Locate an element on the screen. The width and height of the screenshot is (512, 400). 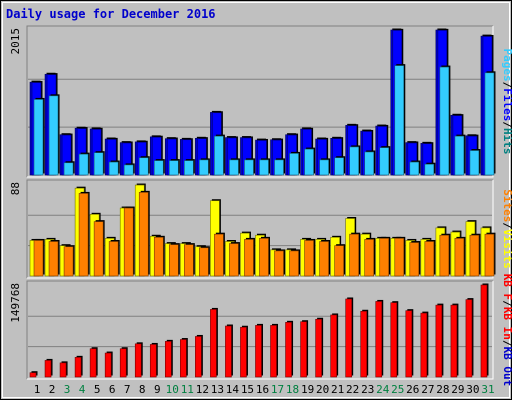
day-label-6: 6 is located at coordinates (112, 389).